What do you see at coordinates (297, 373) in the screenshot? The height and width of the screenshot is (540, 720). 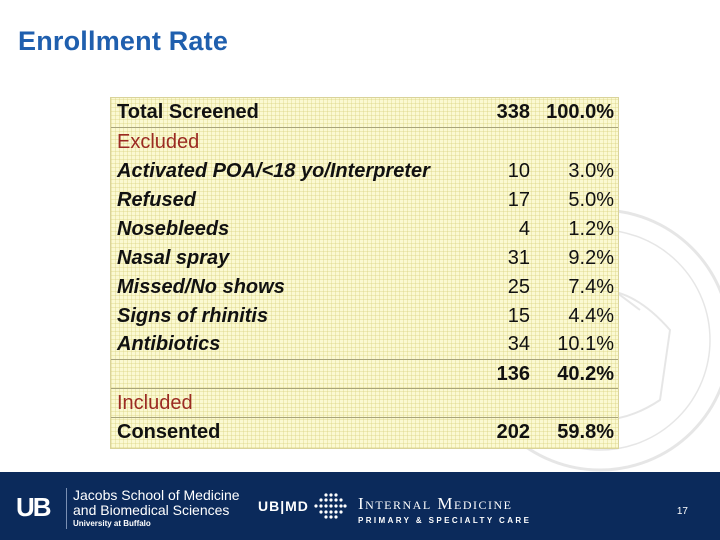 I see `row-label` at bounding box center [297, 373].